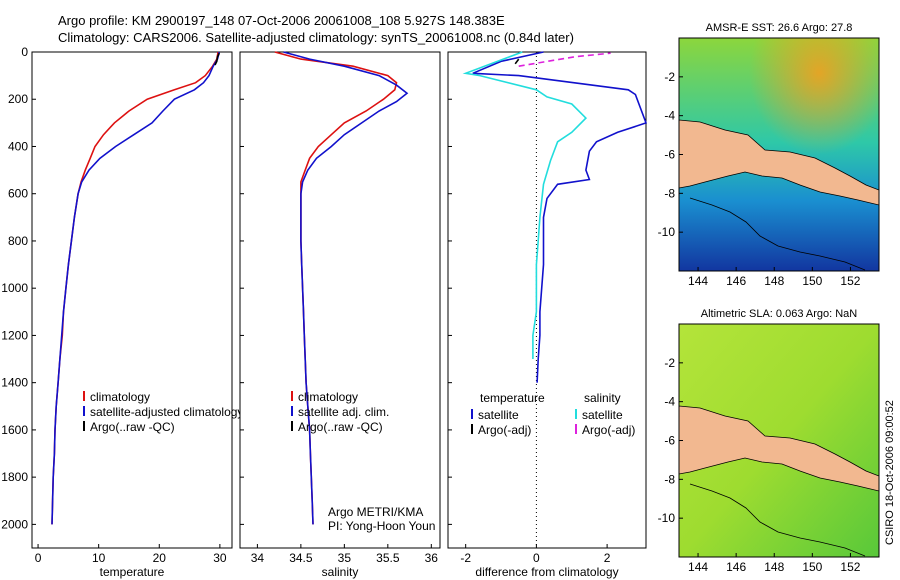 The height and width of the screenshot is (580, 900). Describe the element at coordinates (18, 146) in the screenshot. I see `depth-tick-label: 400` at that location.